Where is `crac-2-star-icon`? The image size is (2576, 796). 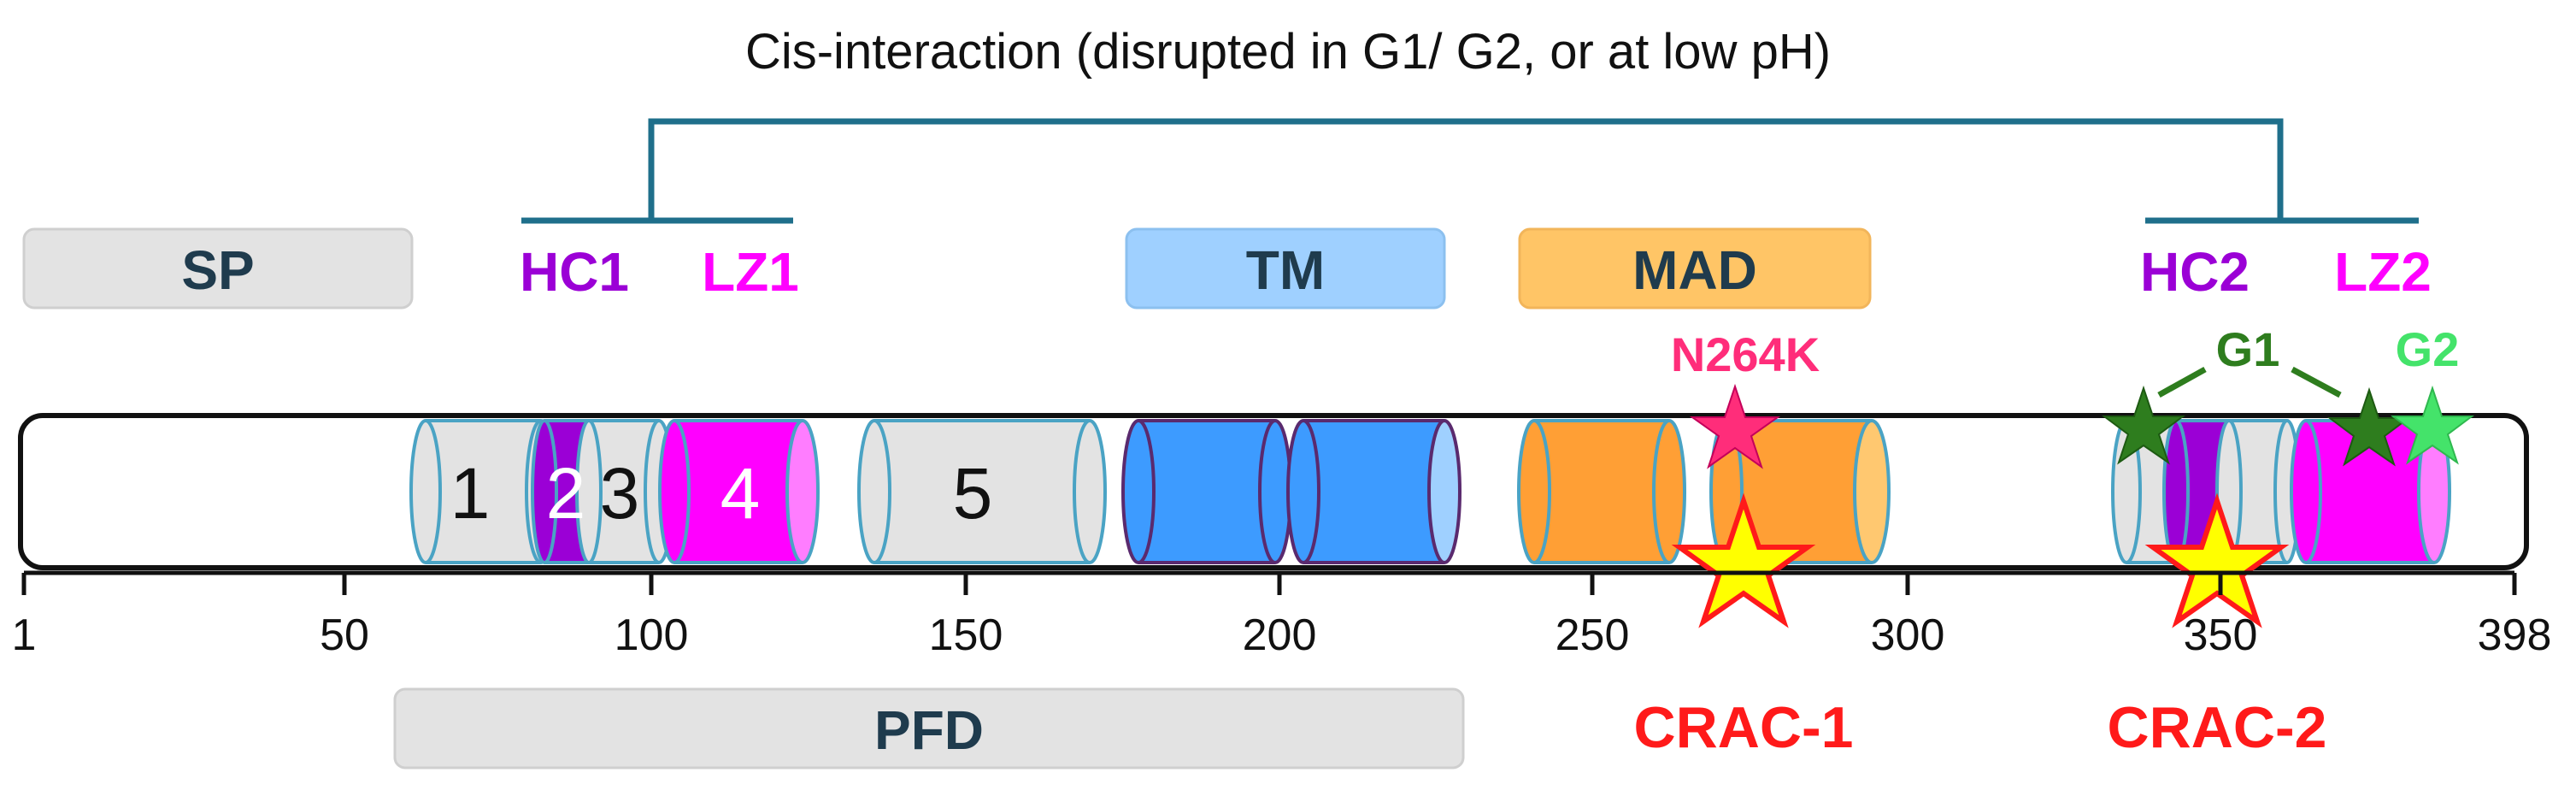 crac-2-star-icon is located at coordinates (2217, 560).